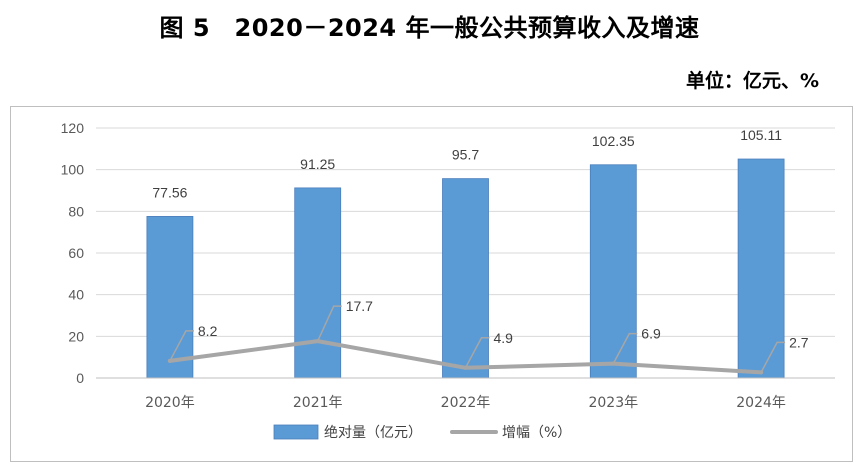 This screenshot has height=472, width=859. I want to click on y-tick-label: 60, so click(76, 253).